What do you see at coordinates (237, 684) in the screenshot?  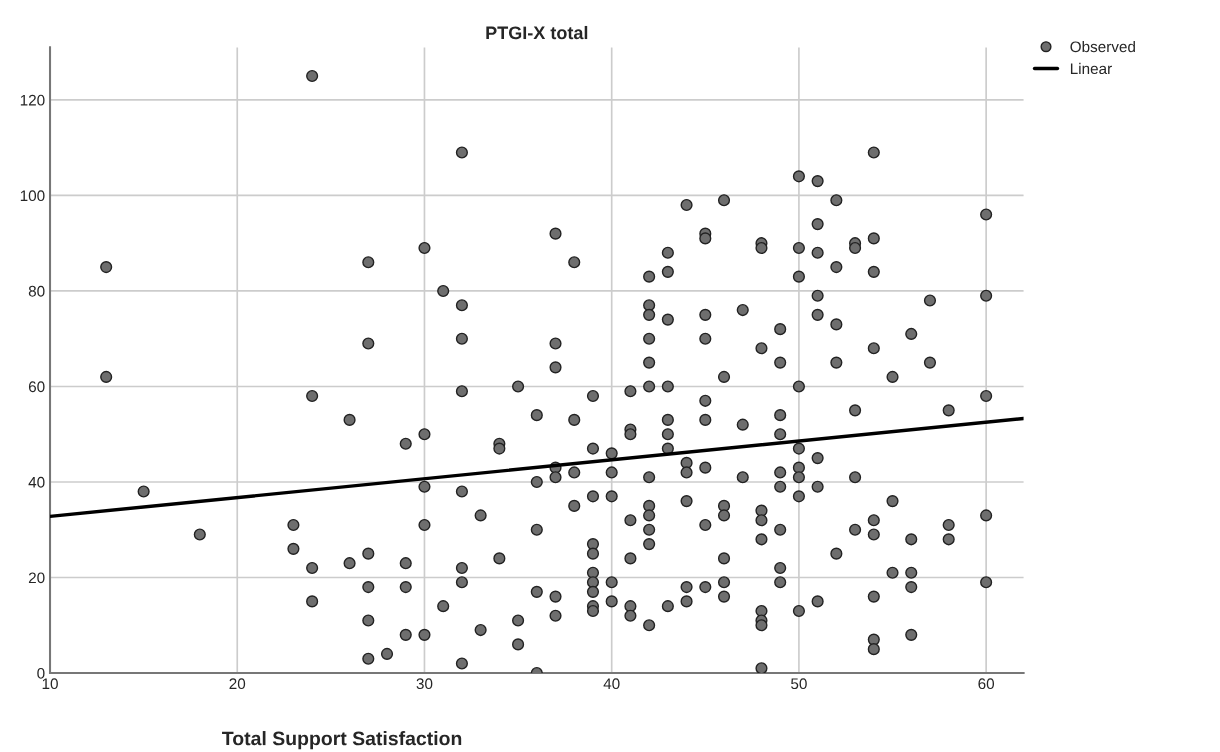 I see `x-tick-label: 20` at bounding box center [237, 684].